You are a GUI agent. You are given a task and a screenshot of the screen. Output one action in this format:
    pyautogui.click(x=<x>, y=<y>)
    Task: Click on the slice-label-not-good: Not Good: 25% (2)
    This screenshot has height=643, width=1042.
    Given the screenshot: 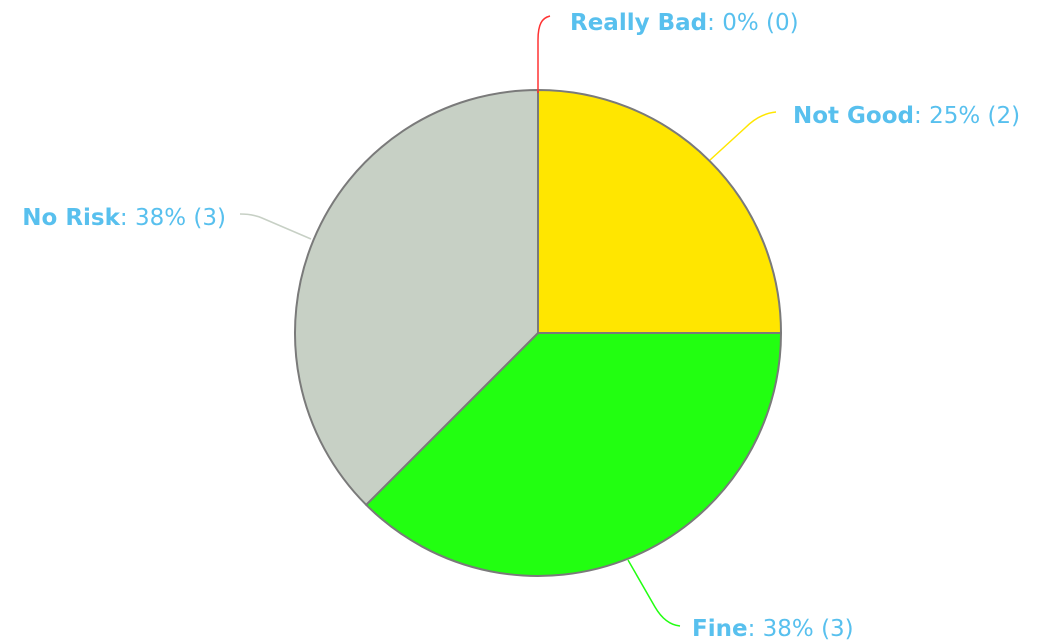 What is the action you would take?
    pyautogui.click(x=906, y=116)
    